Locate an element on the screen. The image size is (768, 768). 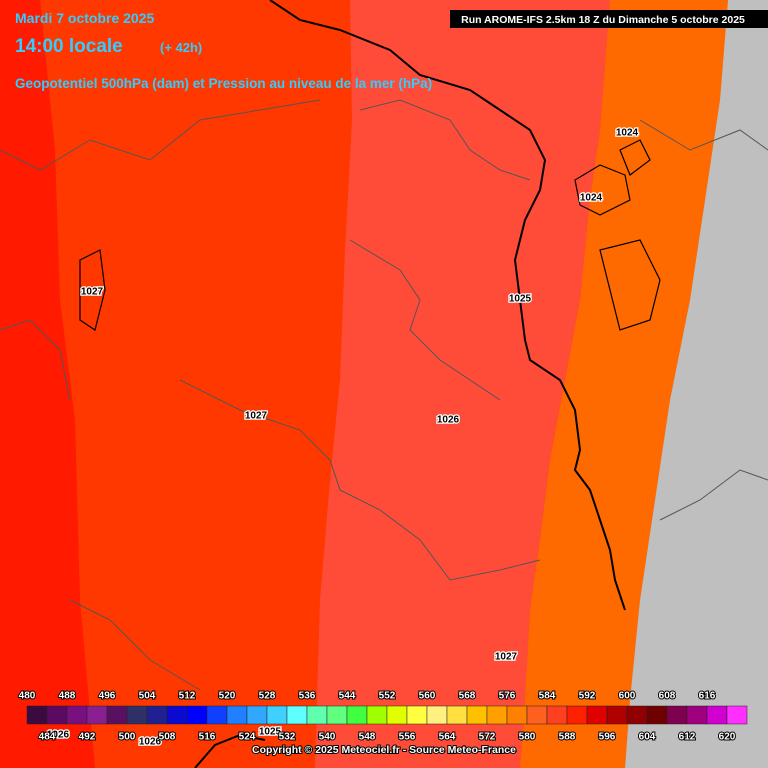
colorbar-label: 548 is located at coordinates (367, 737).